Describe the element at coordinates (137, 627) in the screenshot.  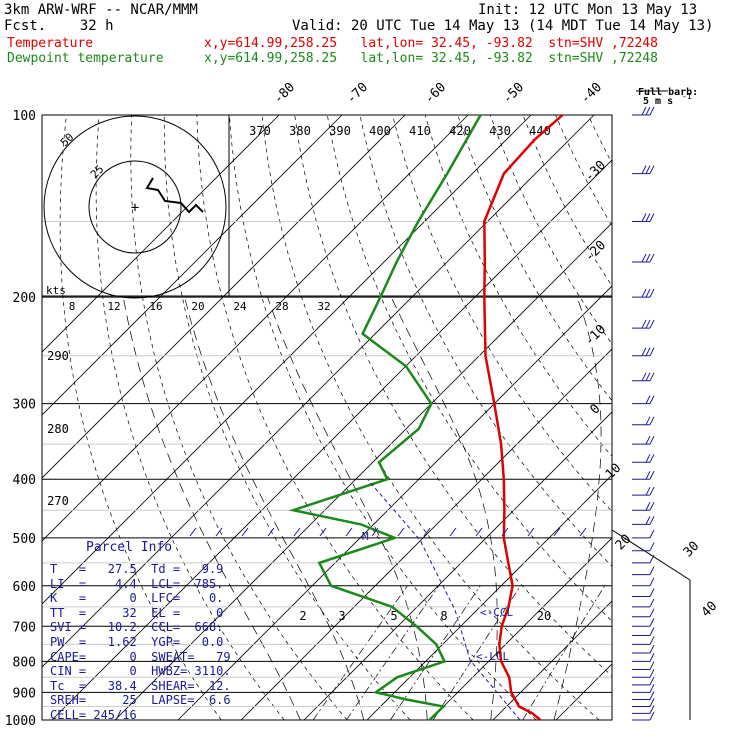
I see `parcel-info-row: SVI = 10.2 CCL= 668.` at that location.